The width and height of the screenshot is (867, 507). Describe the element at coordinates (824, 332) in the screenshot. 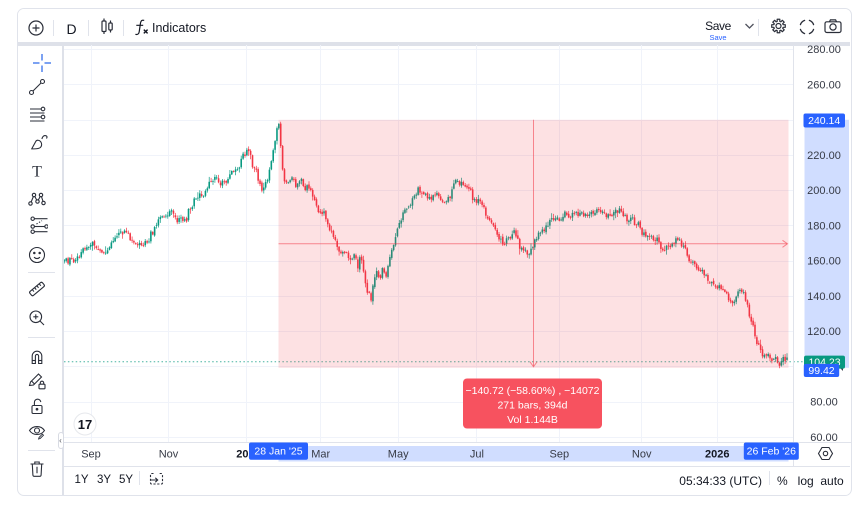

I see `svg-text: 120.00` at that location.